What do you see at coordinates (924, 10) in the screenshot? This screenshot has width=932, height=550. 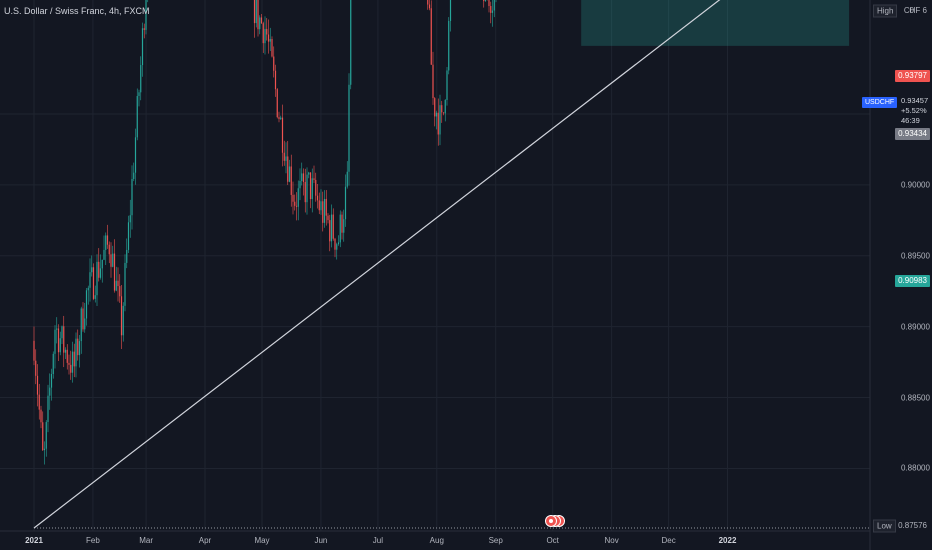 I see `currency-badge: 6` at bounding box center [924, 10].